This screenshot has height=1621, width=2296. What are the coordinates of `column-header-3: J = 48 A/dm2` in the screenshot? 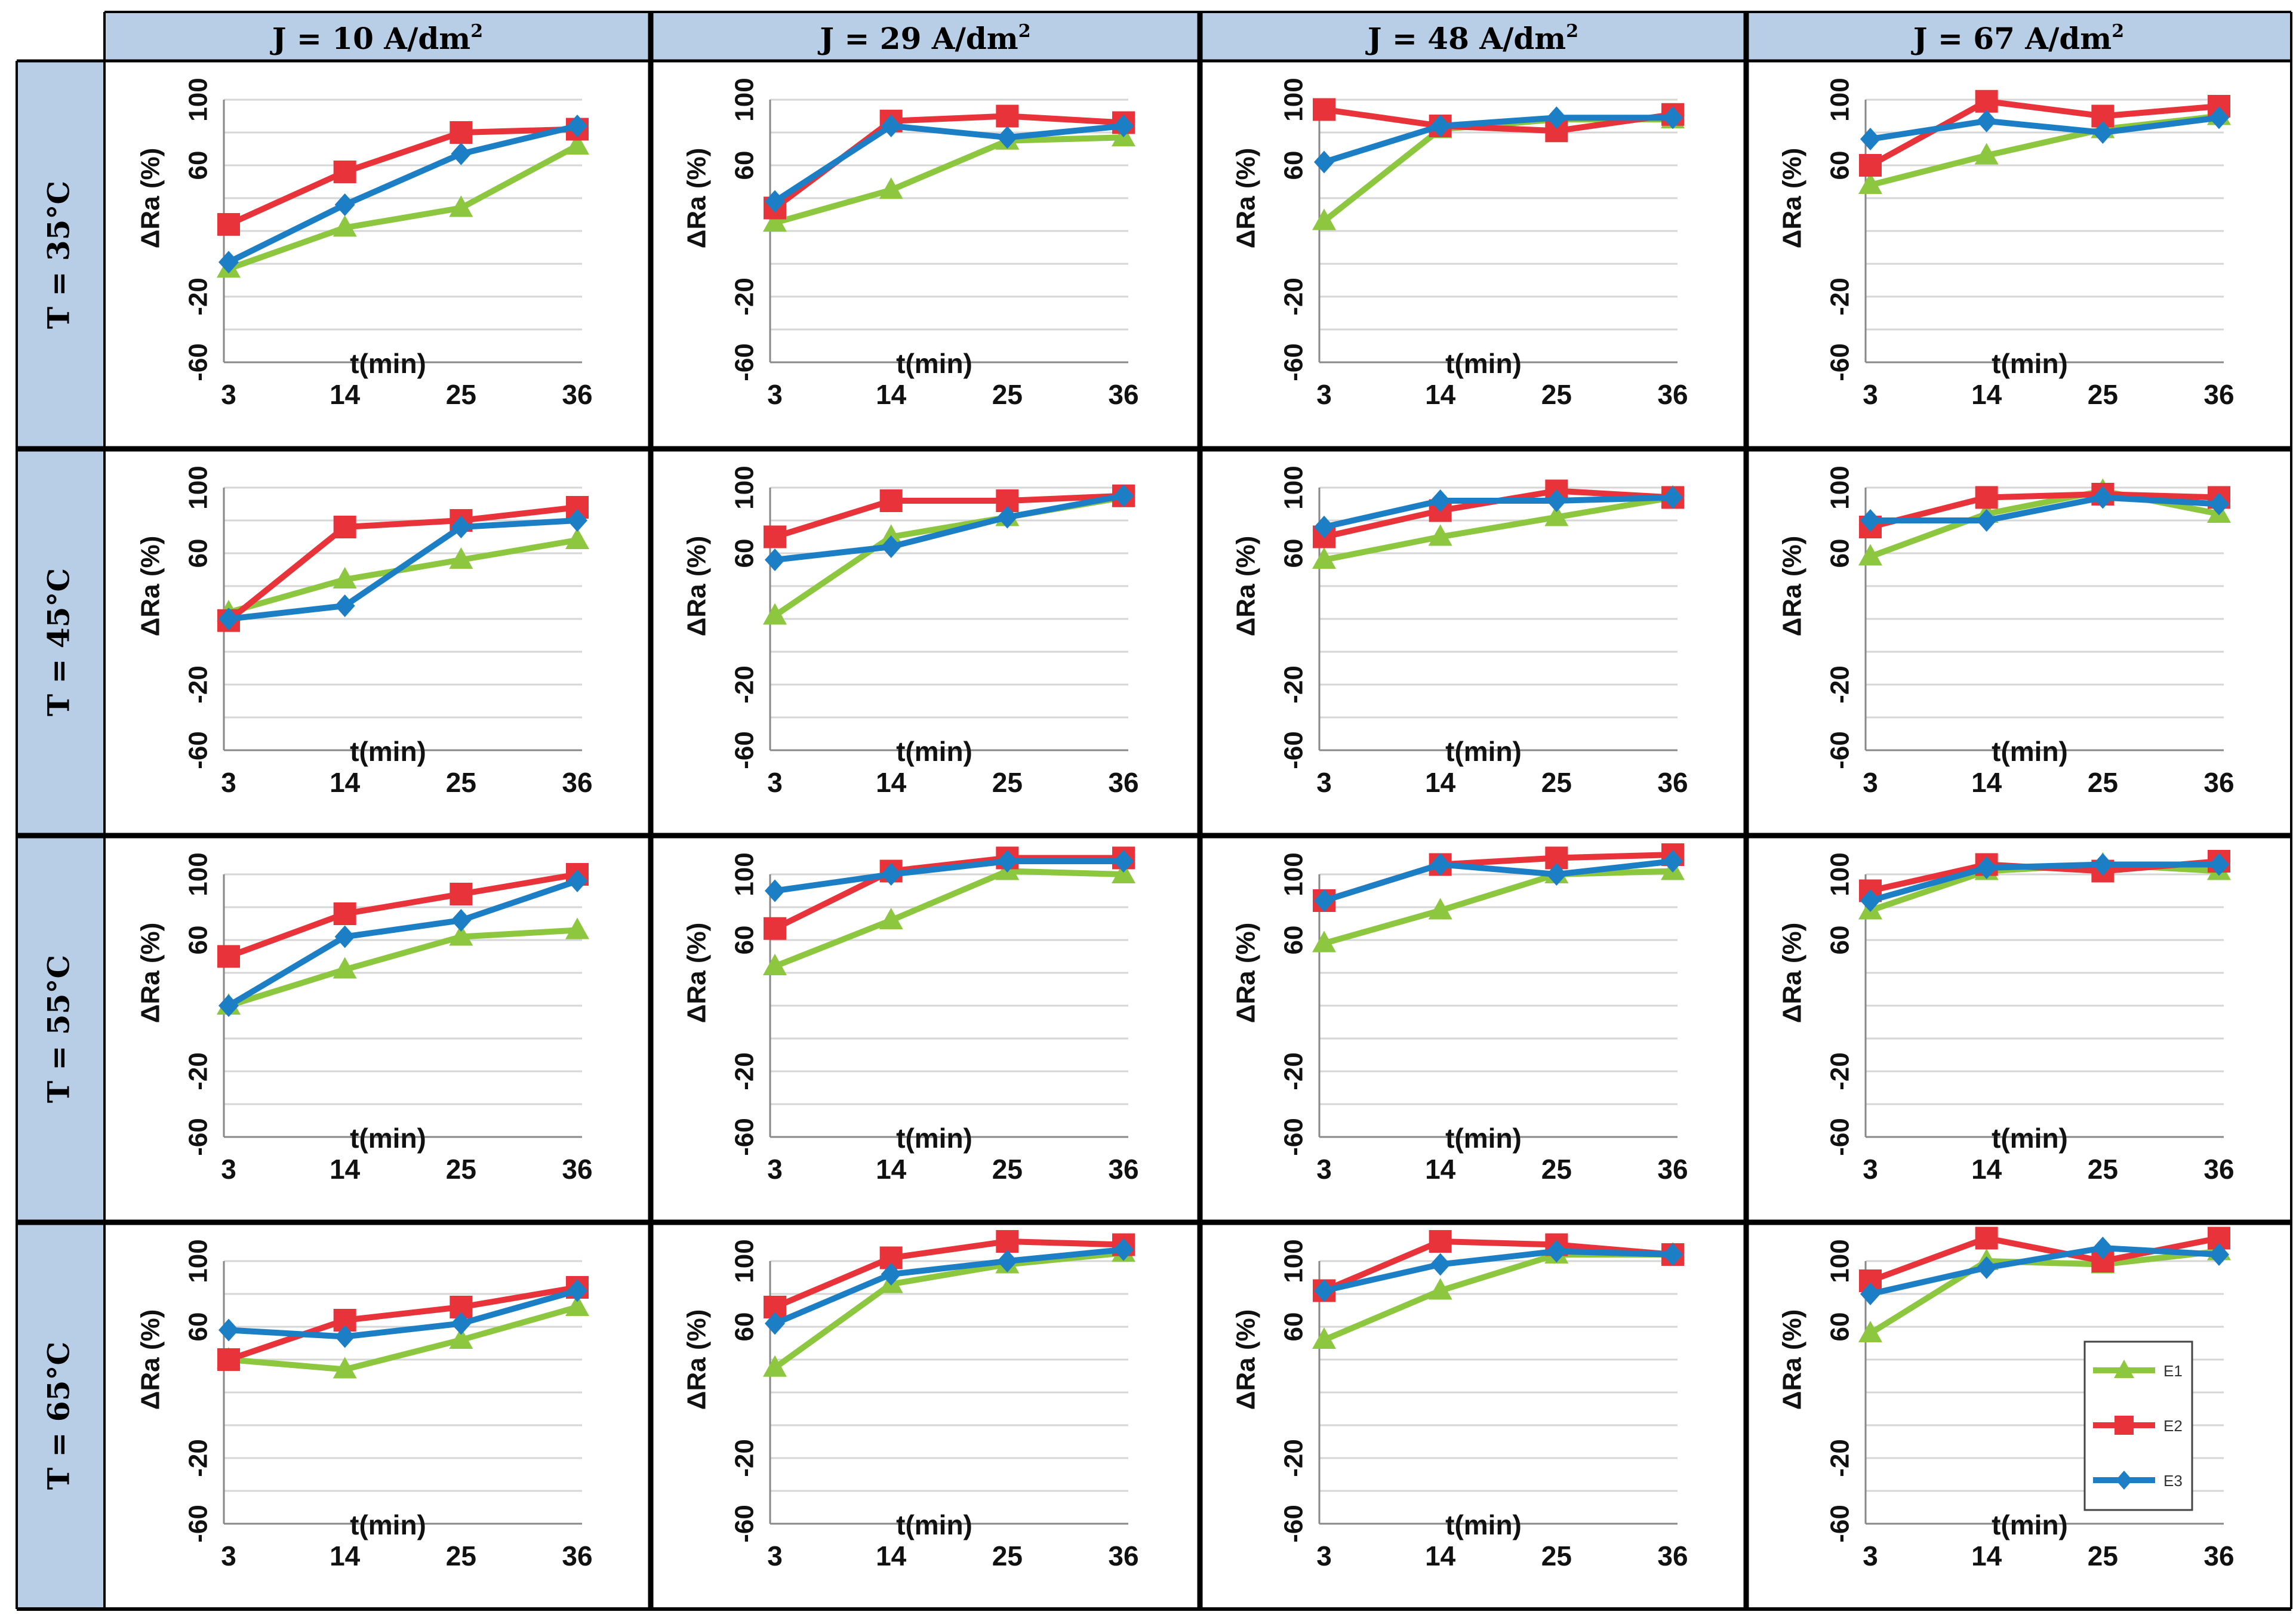 It's located at (1471, 38).